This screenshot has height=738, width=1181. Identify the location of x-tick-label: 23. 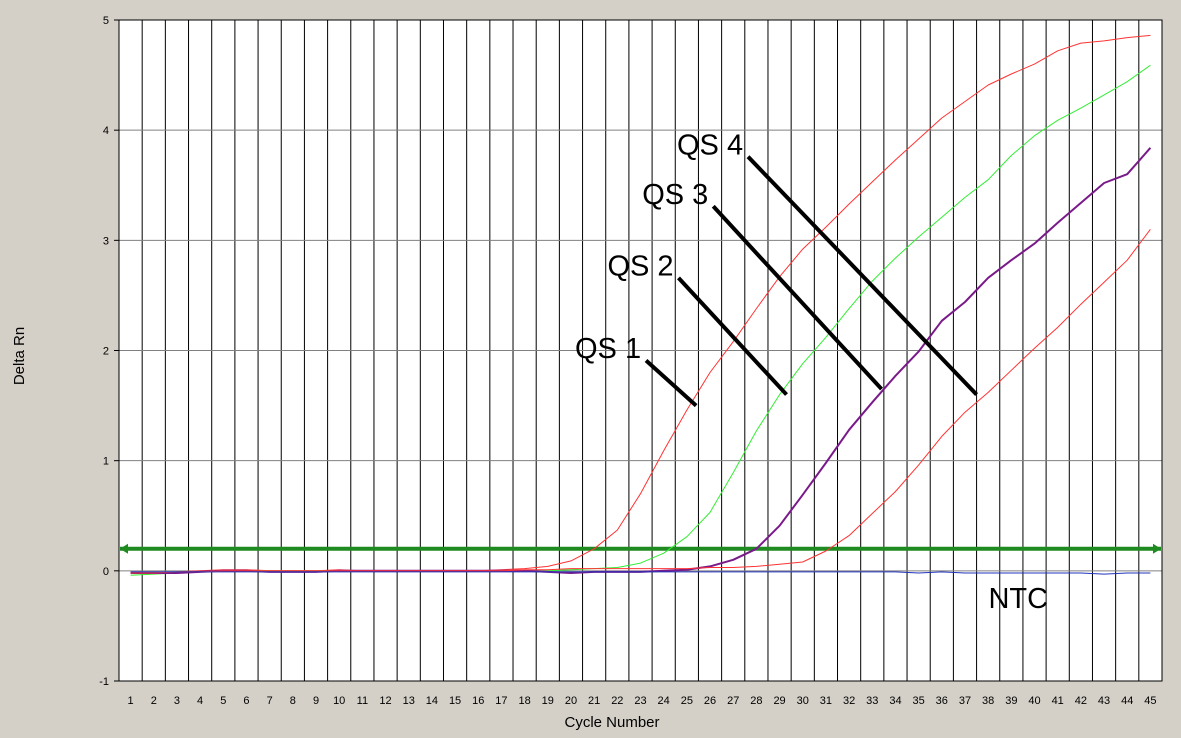
(640, 701).